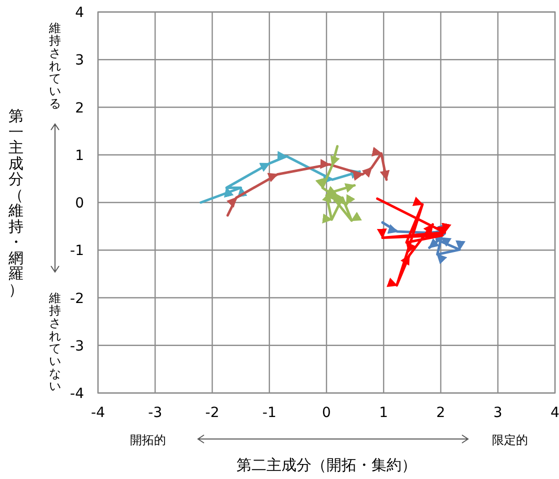  I want to click on x-tick-label: 2, so click(441, 413).